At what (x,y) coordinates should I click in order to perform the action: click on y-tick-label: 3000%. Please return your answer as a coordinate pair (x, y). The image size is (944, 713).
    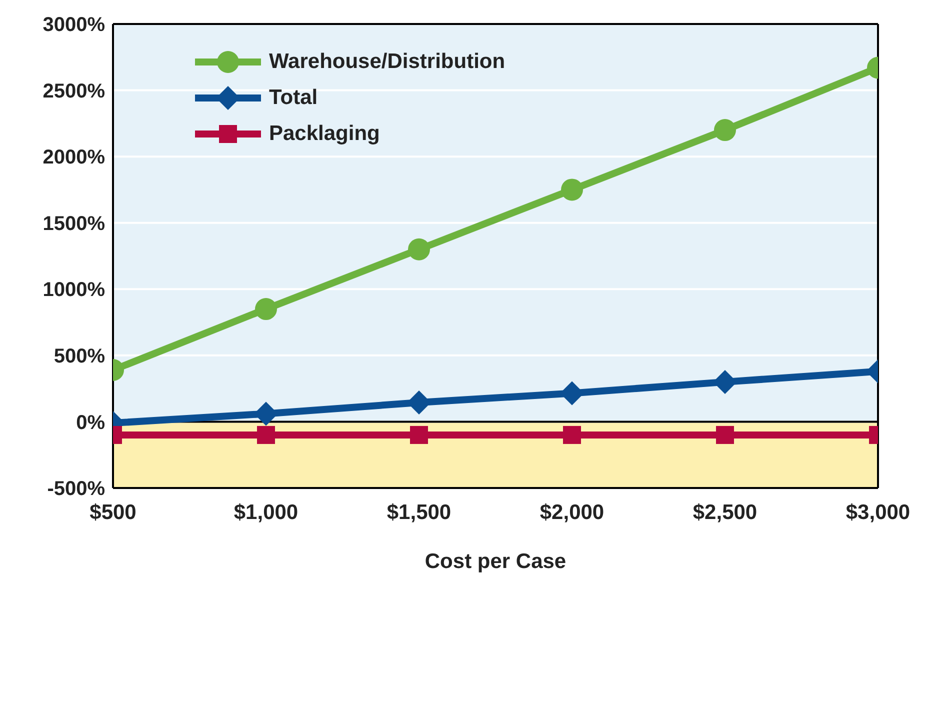
    Looking at the image, I should click on (74, 25).